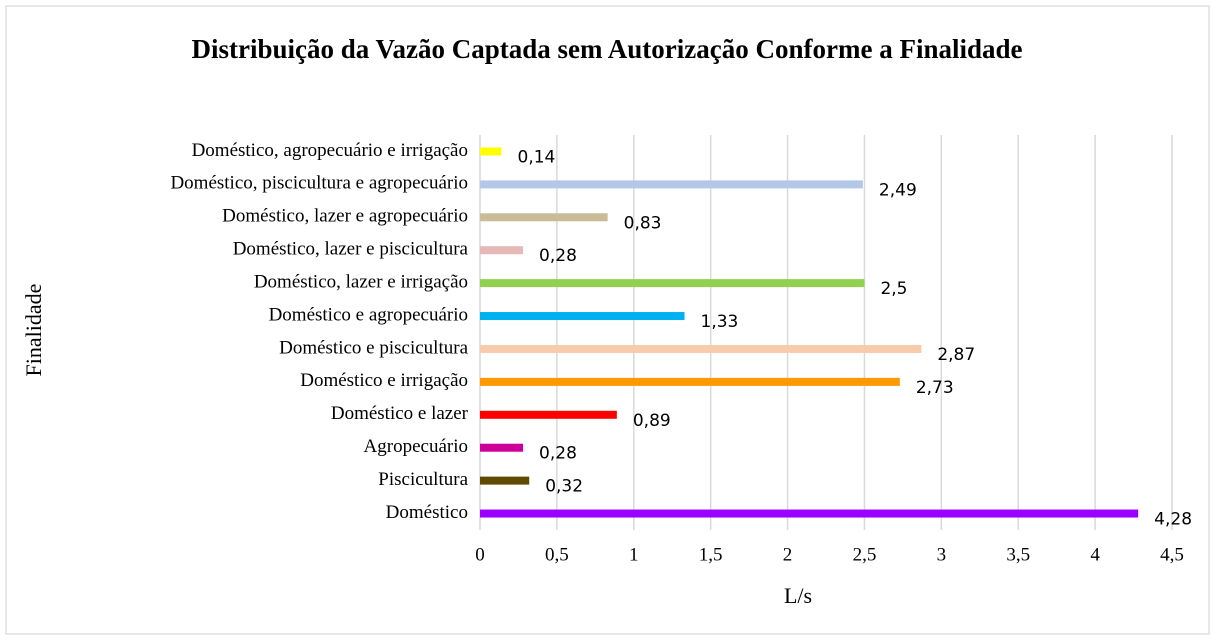  Describe the element at coordinates (427, 512) in the screenshot. I see `y-tick-label: Doméstico` at that location.